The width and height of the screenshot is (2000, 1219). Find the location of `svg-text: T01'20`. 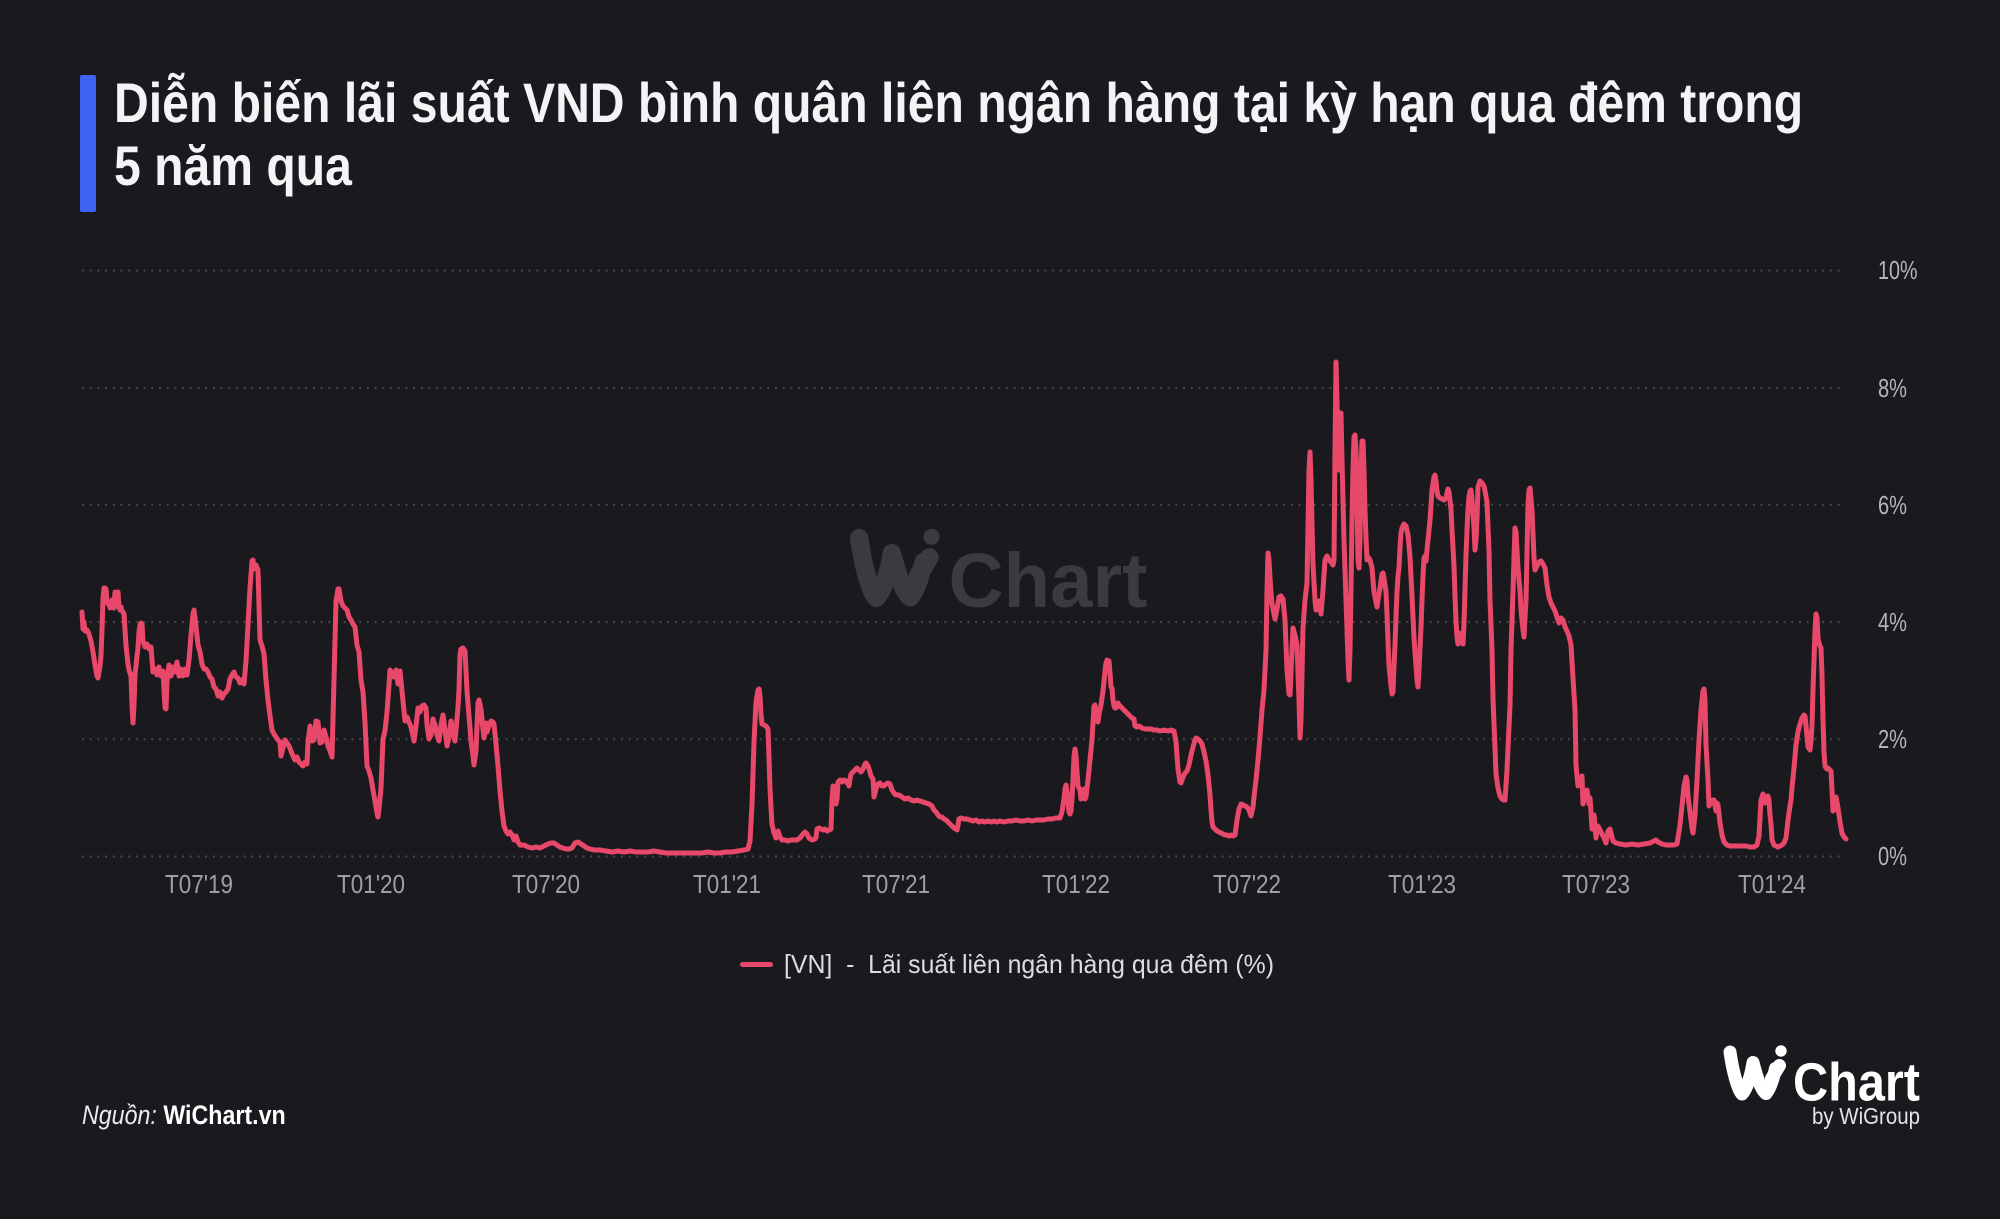

svg-text: T01'20 is located at coordinates (371, 884).